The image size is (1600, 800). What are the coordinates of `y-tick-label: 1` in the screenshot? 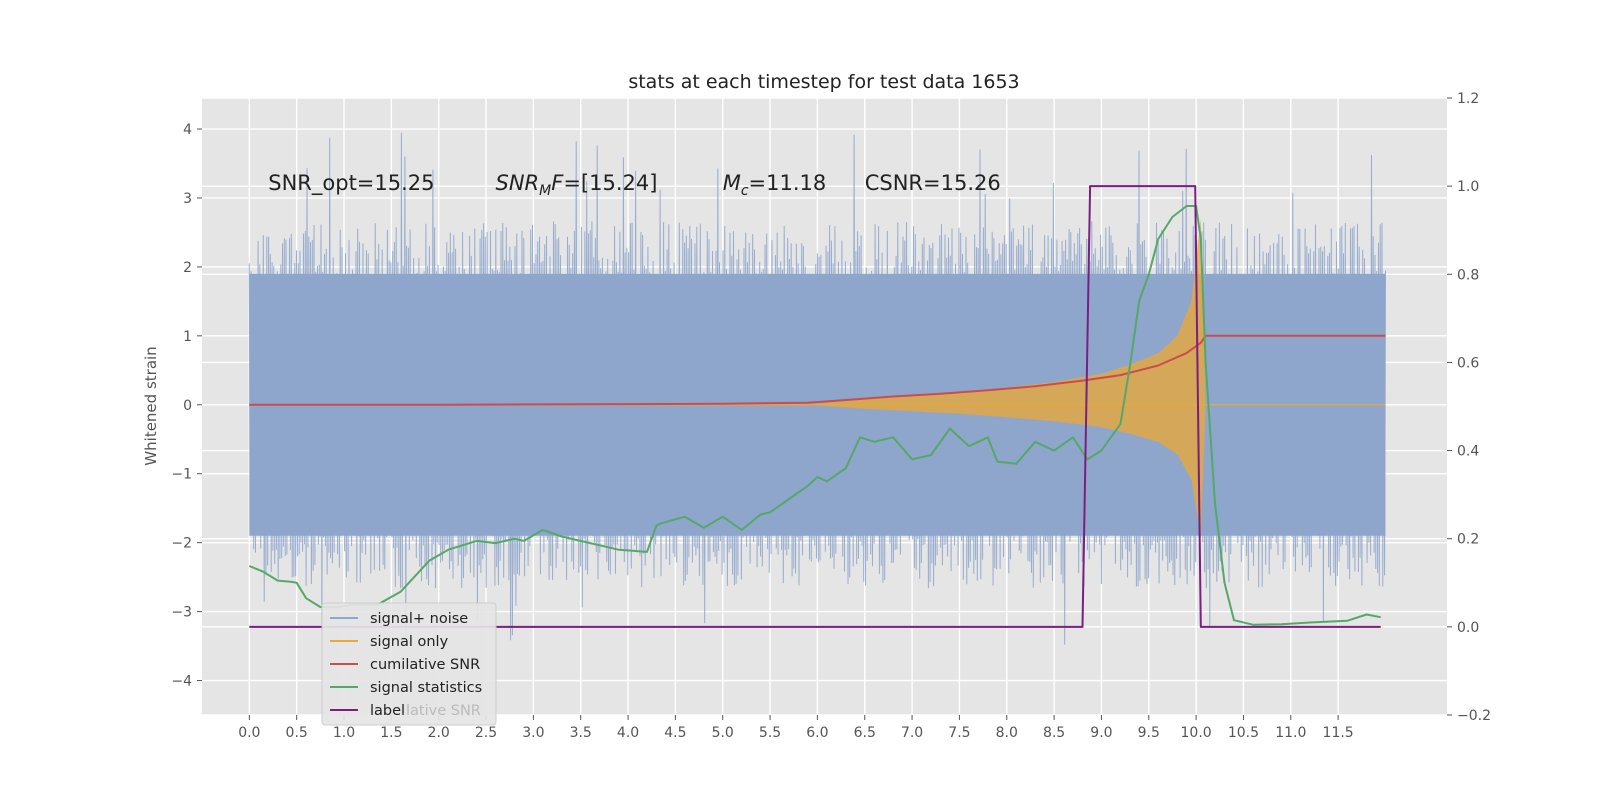 It's located at (187, 337).